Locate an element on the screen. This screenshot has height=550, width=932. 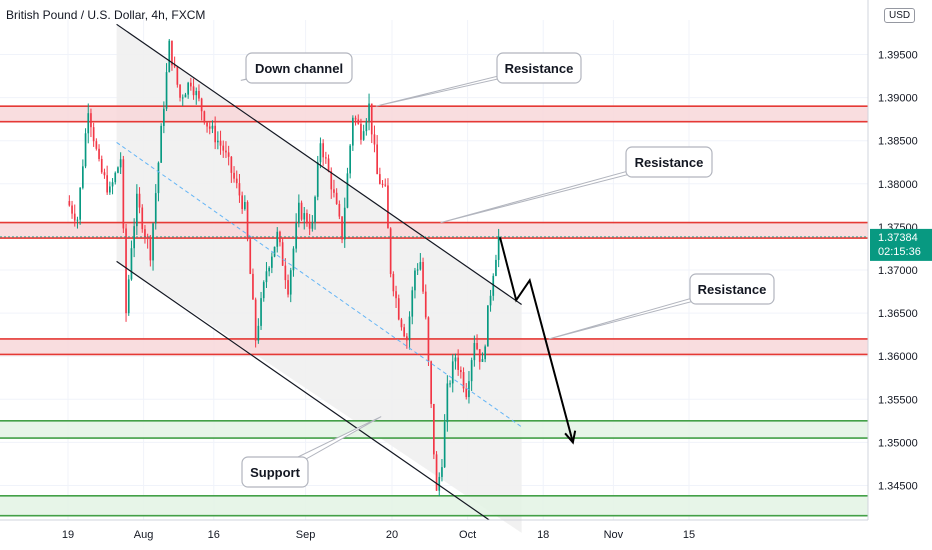
projection-path is located at coordinates (536, 339).